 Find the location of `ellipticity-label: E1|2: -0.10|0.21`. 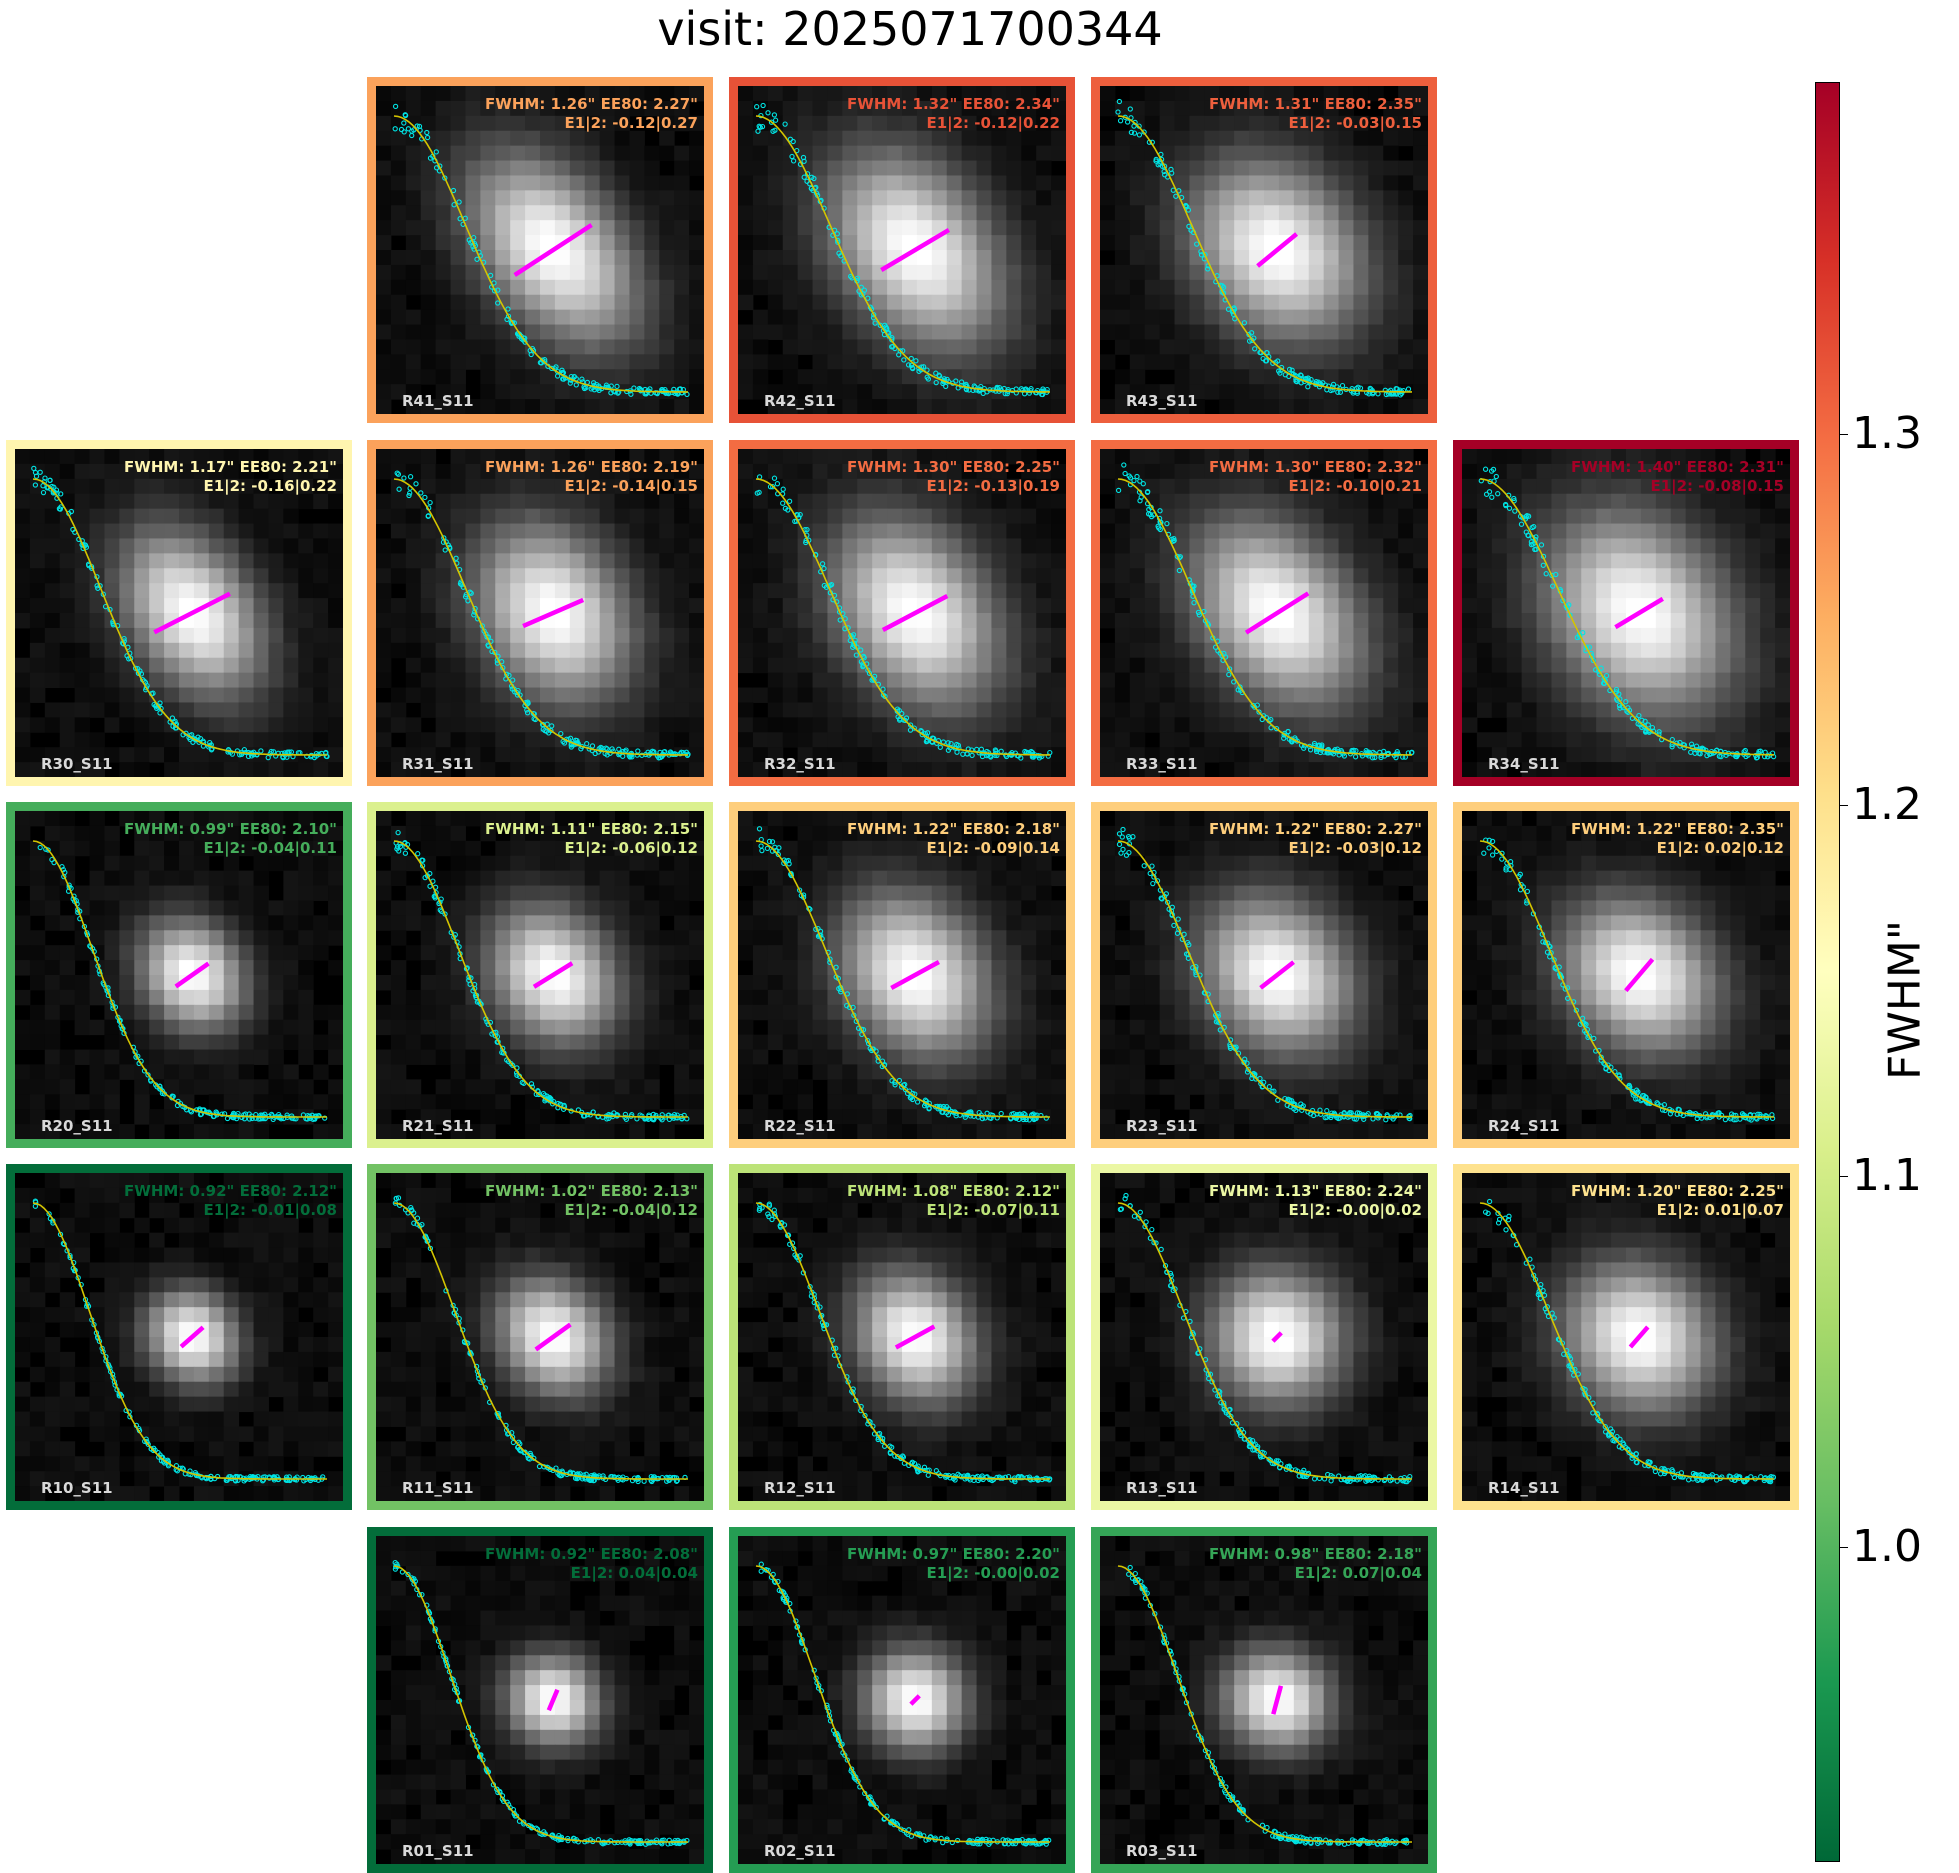

ellipticity-label: E1|2: -0.10|0.21 is located at coordinates (1355, 486).